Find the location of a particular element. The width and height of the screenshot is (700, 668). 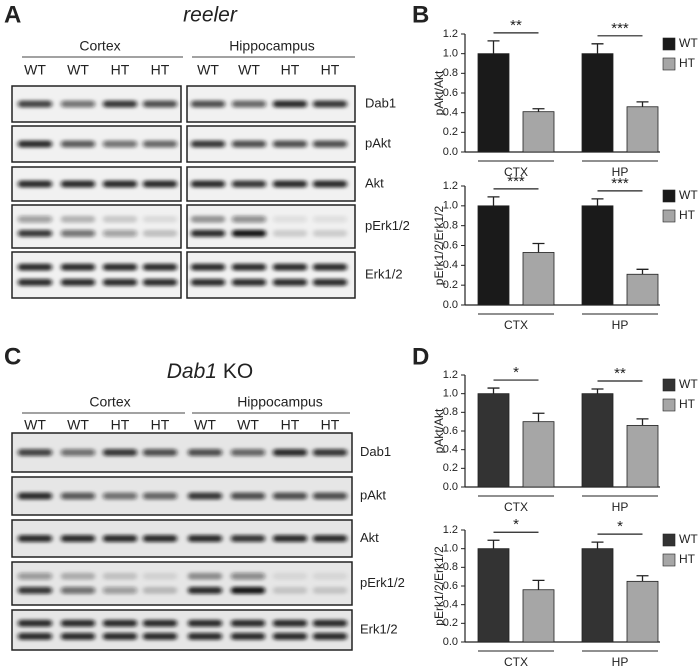

lane-label: HT is located at coordinates (290, 425).